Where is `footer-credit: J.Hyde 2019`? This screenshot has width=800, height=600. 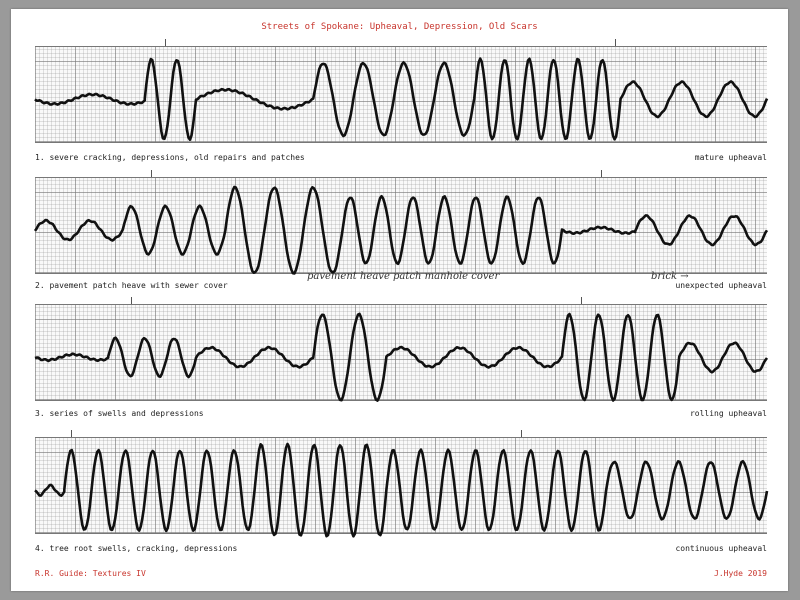
footer-credit: J.Hyde 2019 is located at coordinates (740, 573).